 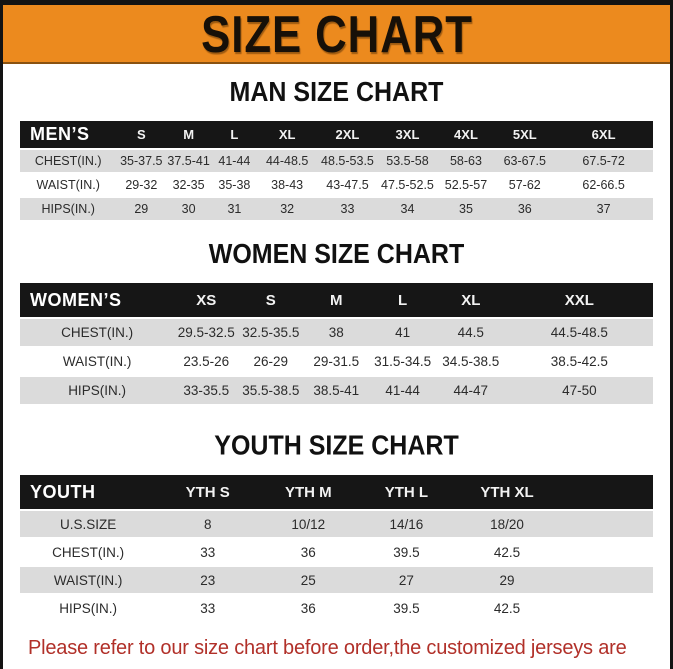 I want to click on size-value: 34.5-38.5, so click(x=470, y=361).